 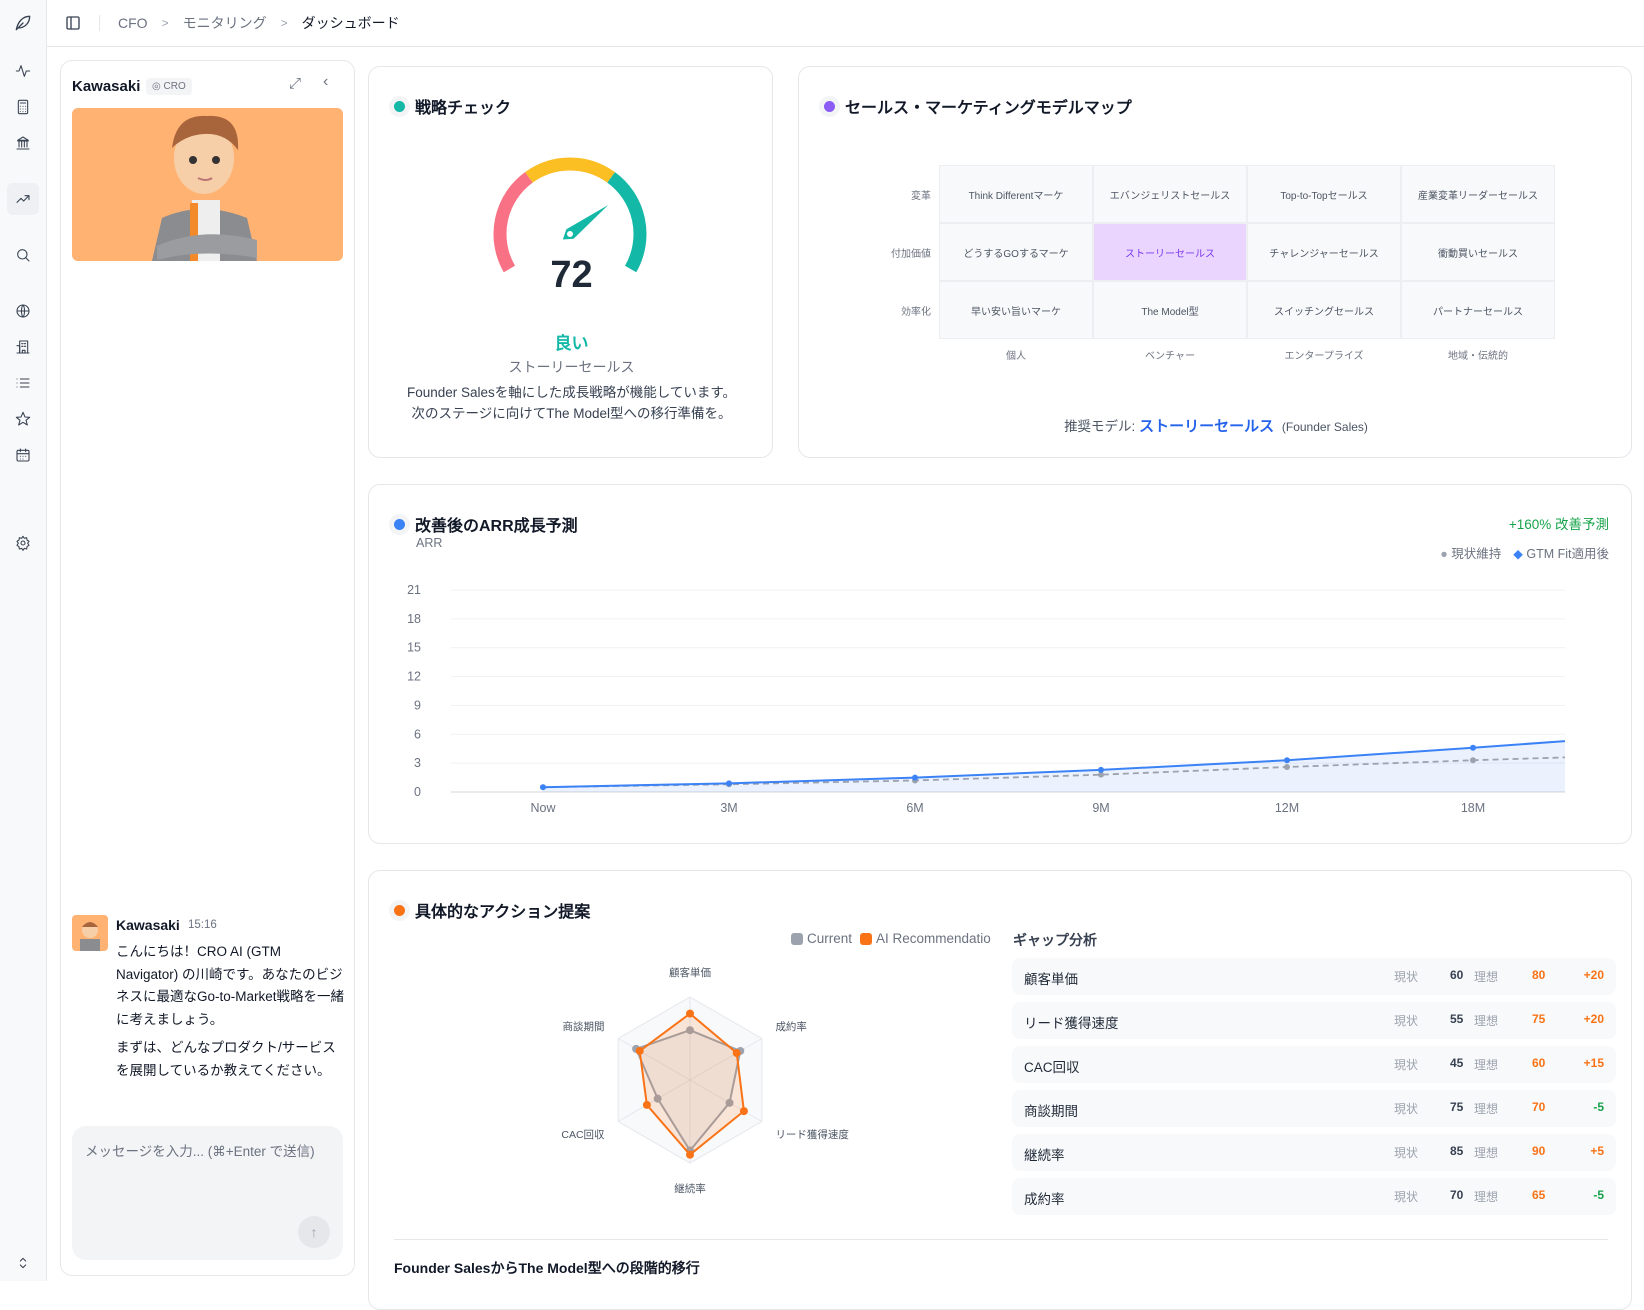 What do you see at coordinates (1593, 1063) in the screenshot?
I see `gap-diff: +15` at bounding box center [1593, 1063].